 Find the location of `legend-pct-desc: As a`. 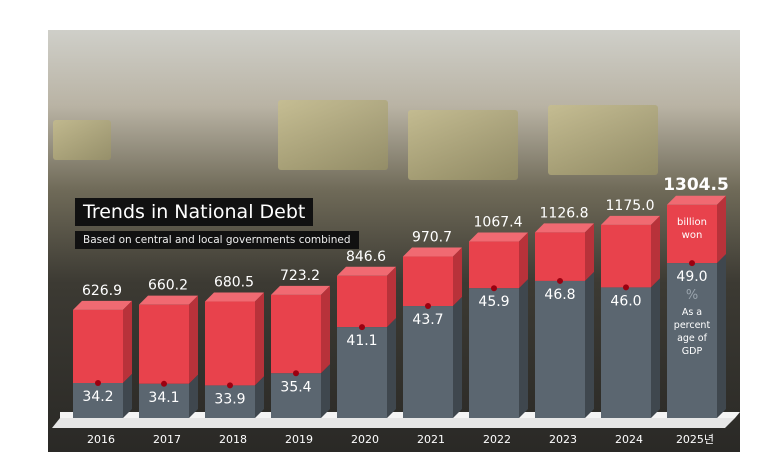

legend-pct-desc: As a is located at coordinates (692, 312).